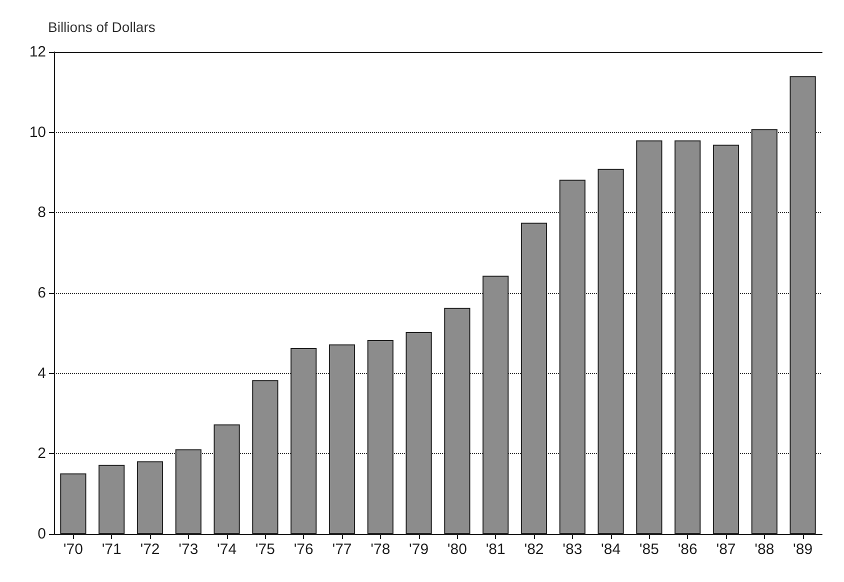 The width and height of the screenshot is (844, 582). What do you see at coordinates (150, 549) in the screenshot?
I see `x-tick-label: '72` at bounding box center [150, 549].